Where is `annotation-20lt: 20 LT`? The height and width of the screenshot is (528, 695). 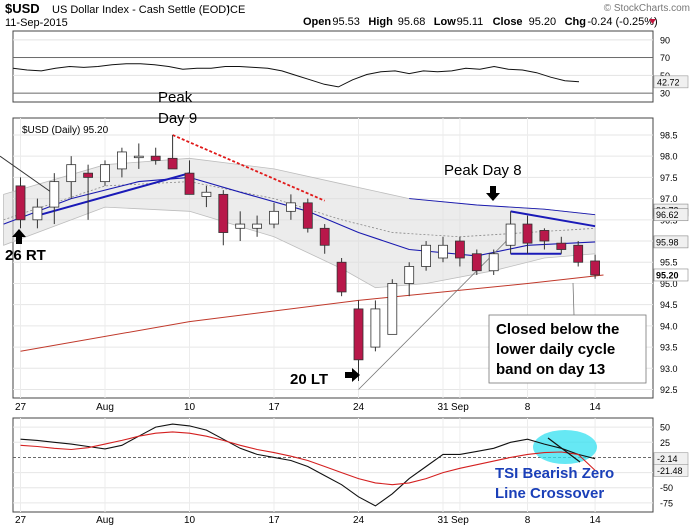
annotation-20lt: 20 LT is located at coordinates (309, 379).